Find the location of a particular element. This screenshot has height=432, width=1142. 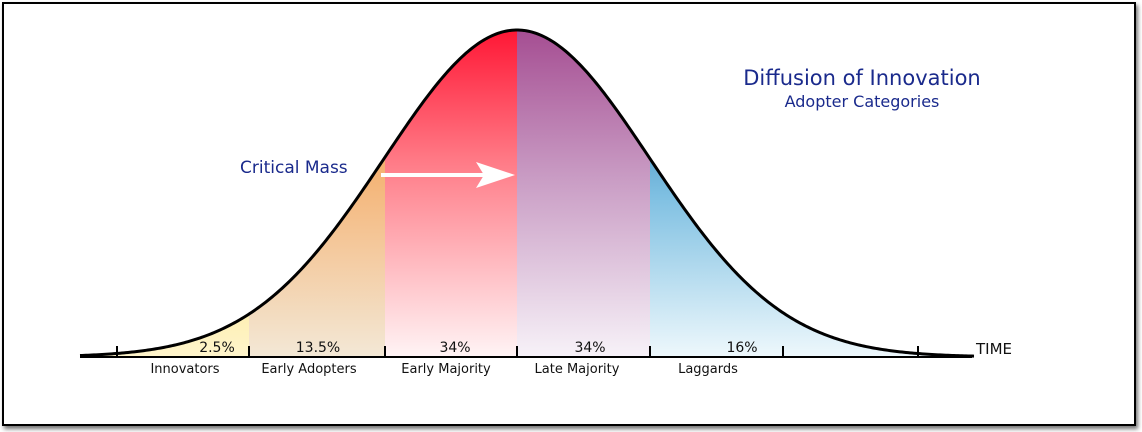

percent-early-majority: 34% is located at coordinates (454, 348).